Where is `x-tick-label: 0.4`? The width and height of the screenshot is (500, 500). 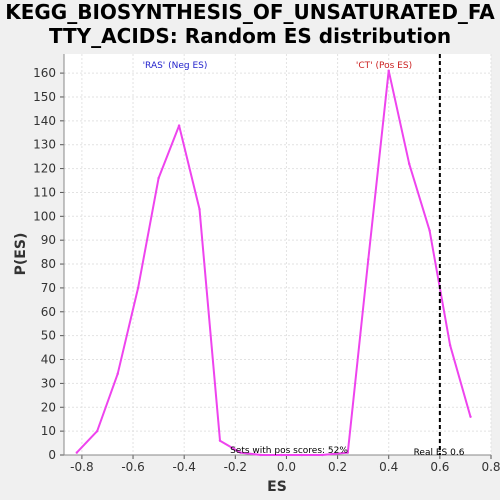 x-tick-label: 0.4 is located at coordinates (388, 467).